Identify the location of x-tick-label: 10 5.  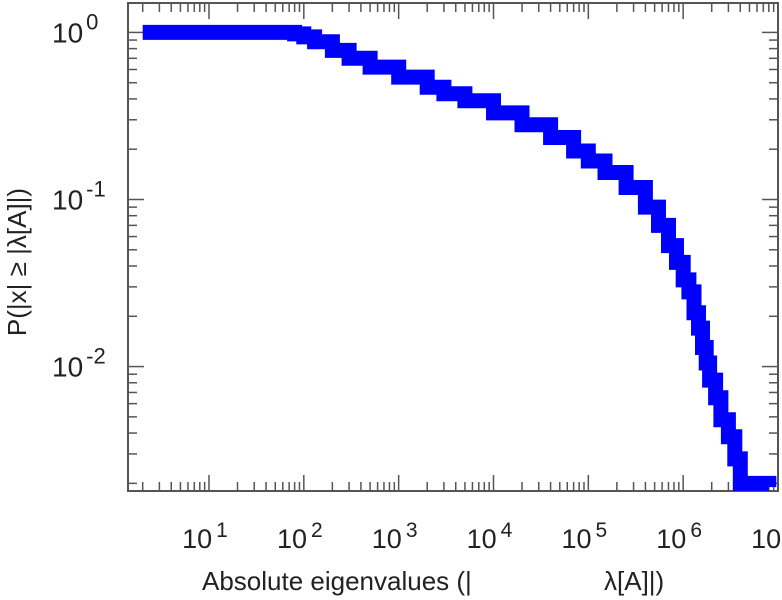
(584, 536).